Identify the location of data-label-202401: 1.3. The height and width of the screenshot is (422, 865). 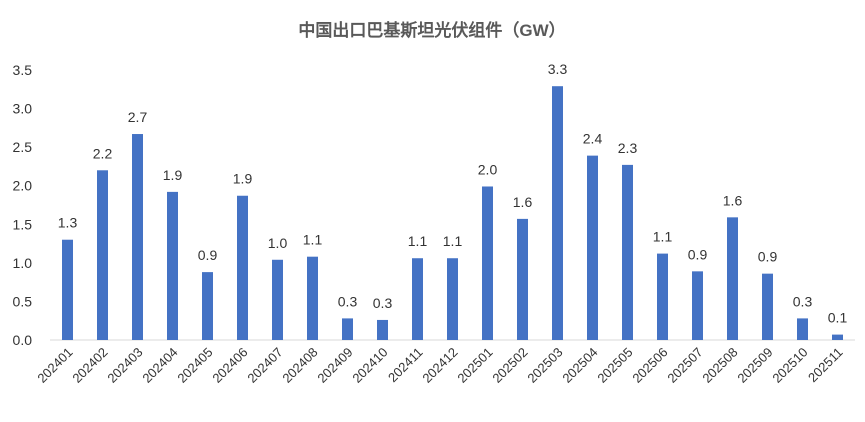
(68, 223).